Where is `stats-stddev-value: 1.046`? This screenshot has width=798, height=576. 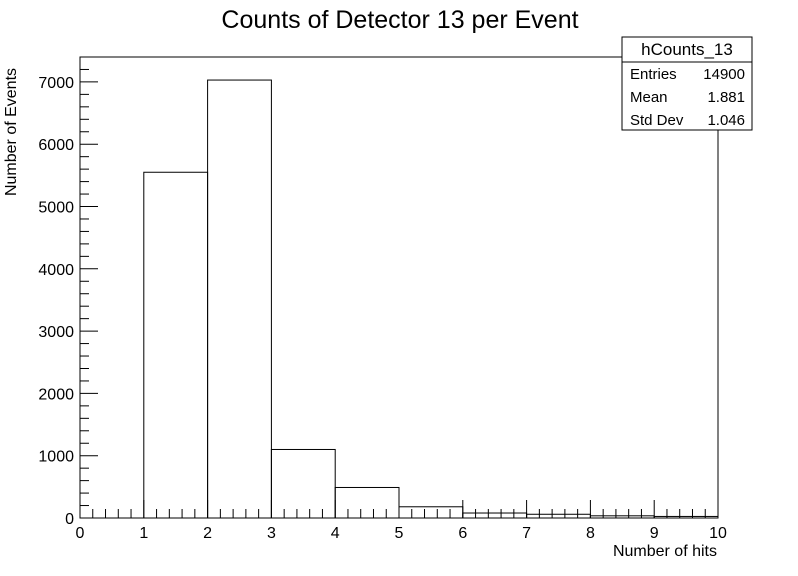 stats-stddev-value: 1.046 is located at coordinates (726, 120).